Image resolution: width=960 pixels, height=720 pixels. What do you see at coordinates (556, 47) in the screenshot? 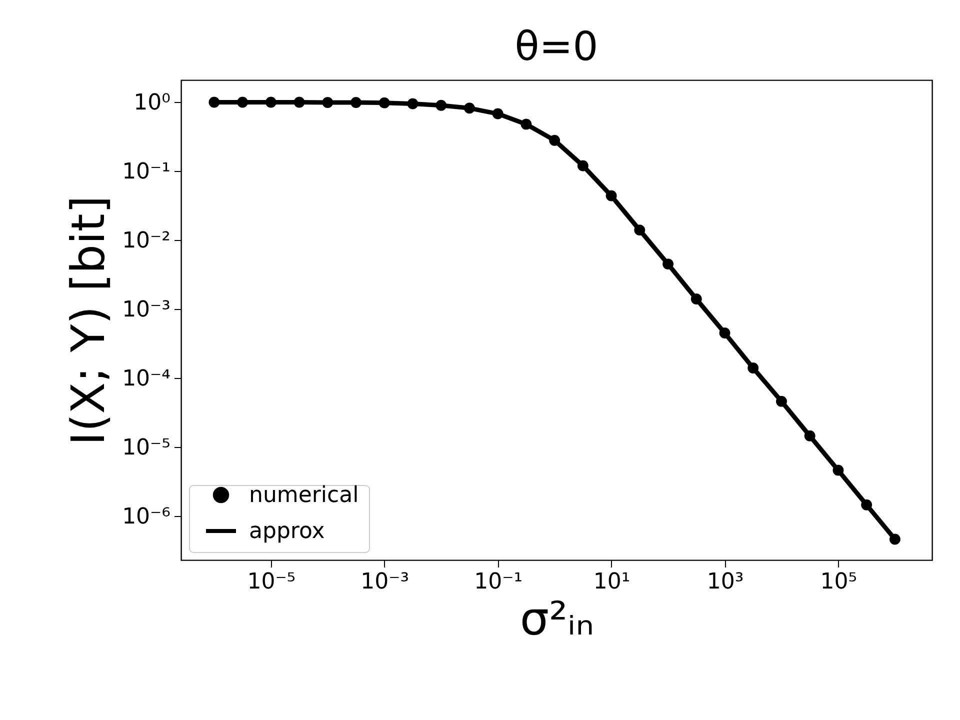
I see `chart-title: θ=0` at bounding box center [556, 47].